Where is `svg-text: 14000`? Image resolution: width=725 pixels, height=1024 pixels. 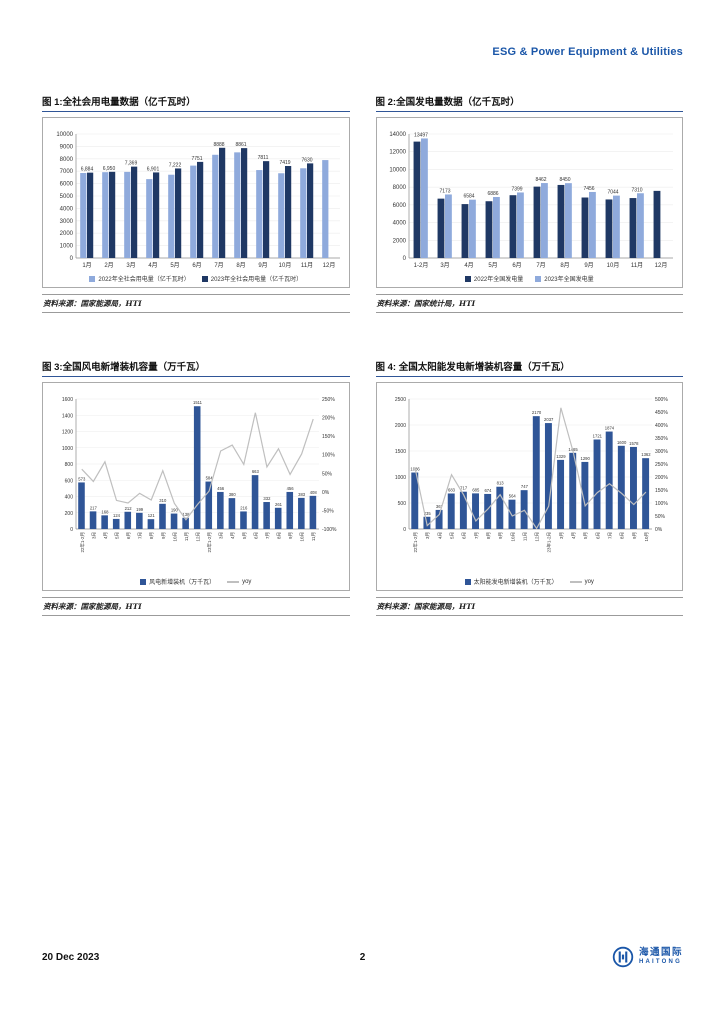 svg-text: 14000 is located at coordinates (398, 135).